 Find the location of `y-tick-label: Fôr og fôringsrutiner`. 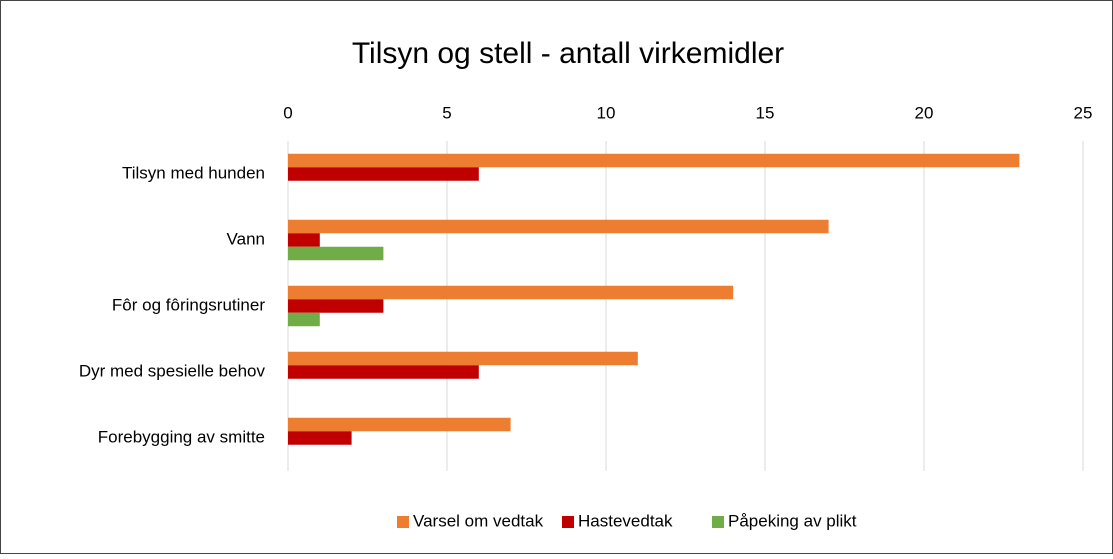

y-tick-label: Fôr og fôringsrutiner is located at coordinates (188, 304).